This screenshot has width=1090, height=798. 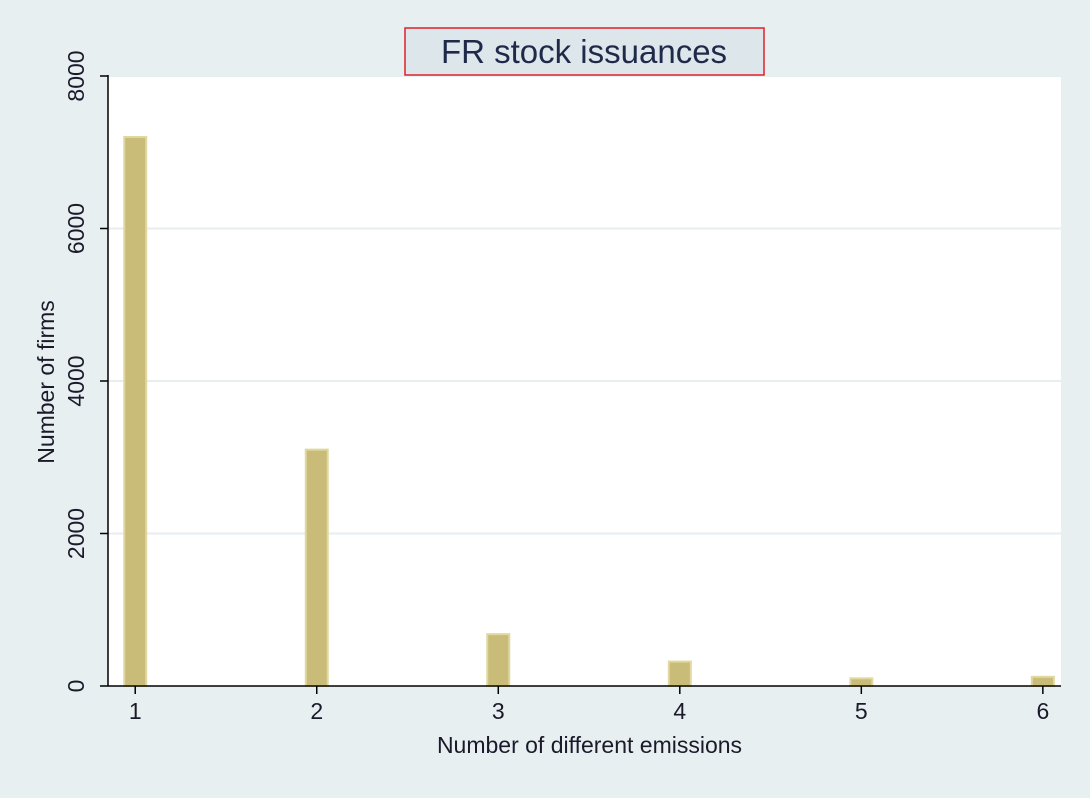 I want to click on title-box, so click(x=584, y=51).